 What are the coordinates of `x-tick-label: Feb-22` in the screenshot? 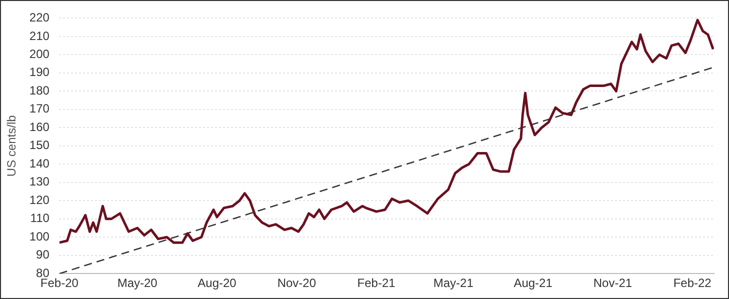 It's located at (692, 283).